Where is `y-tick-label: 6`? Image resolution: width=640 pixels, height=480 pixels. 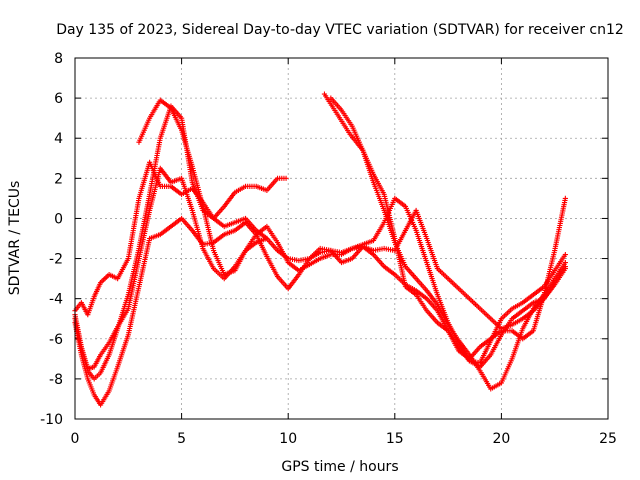 y-tick-label: 6 is located at coordinates (58, 99).